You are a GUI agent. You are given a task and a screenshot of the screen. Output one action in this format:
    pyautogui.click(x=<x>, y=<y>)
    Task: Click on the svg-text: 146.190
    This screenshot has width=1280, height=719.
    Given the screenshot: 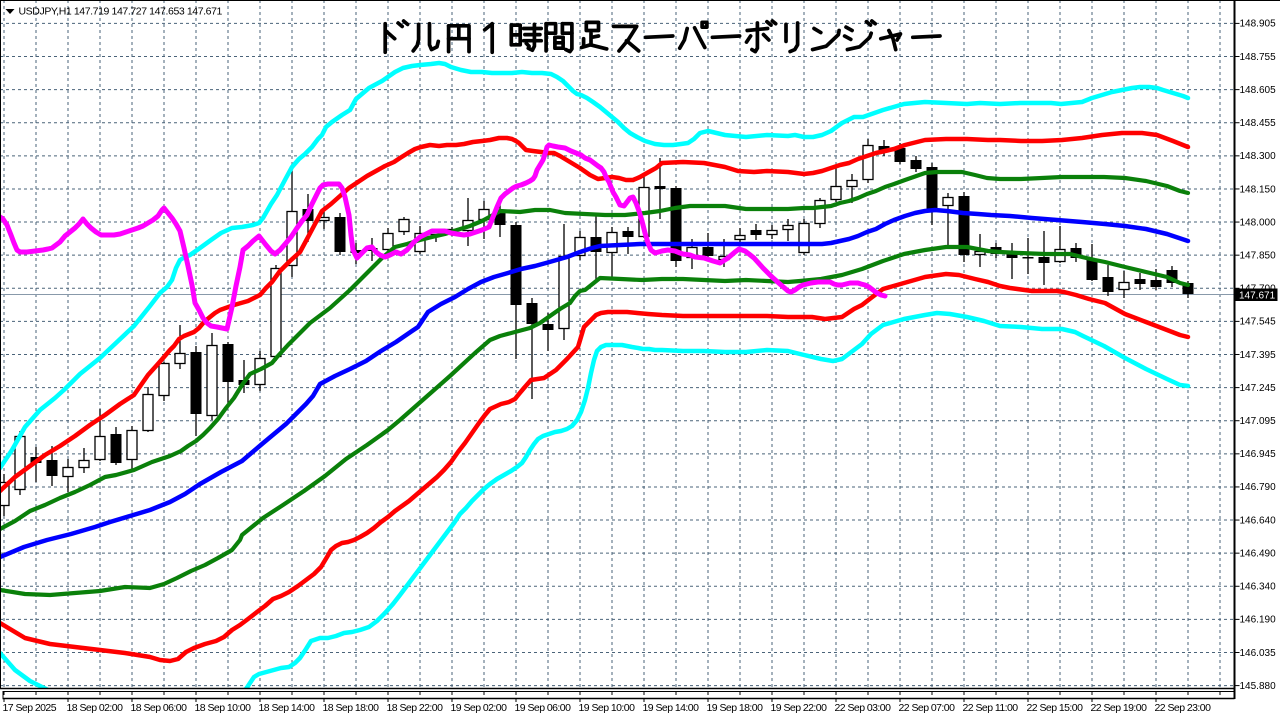 What is the action you would take?
    pyautogui.click(x=1258, y=620)
    